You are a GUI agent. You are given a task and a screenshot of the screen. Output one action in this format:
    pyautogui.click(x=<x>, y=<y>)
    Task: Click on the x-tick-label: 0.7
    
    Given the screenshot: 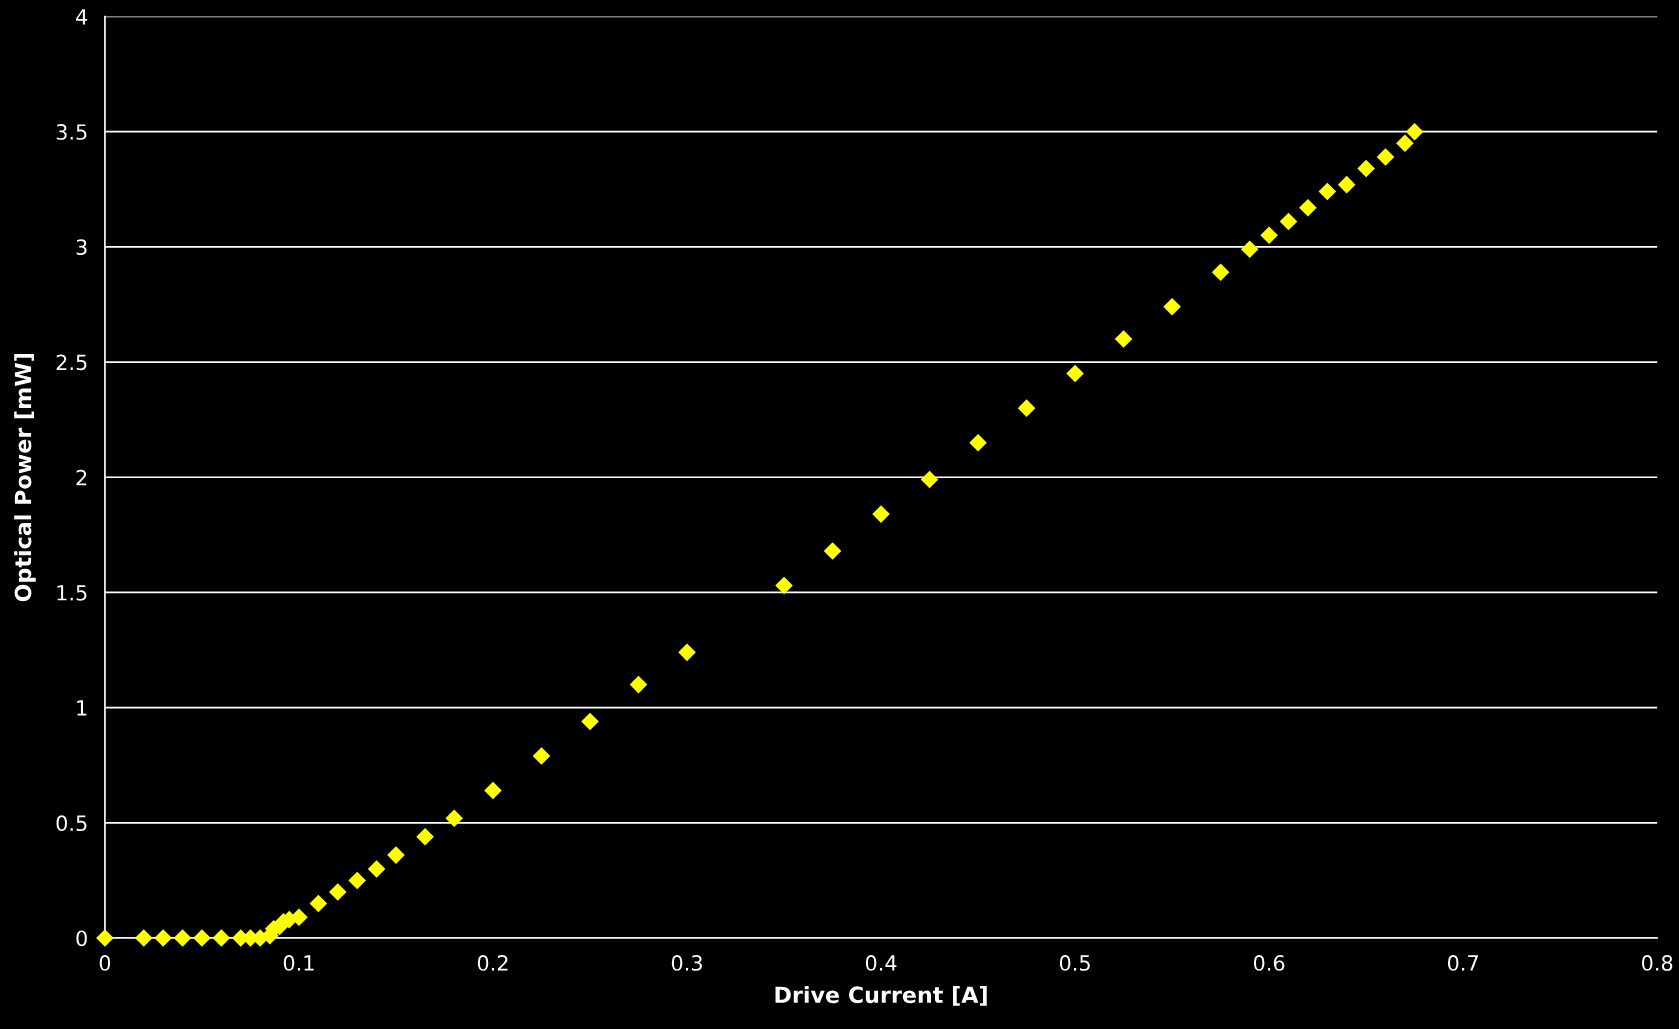 What is the action you would take?
    pyautogui.click(x=1462, y=963)
    